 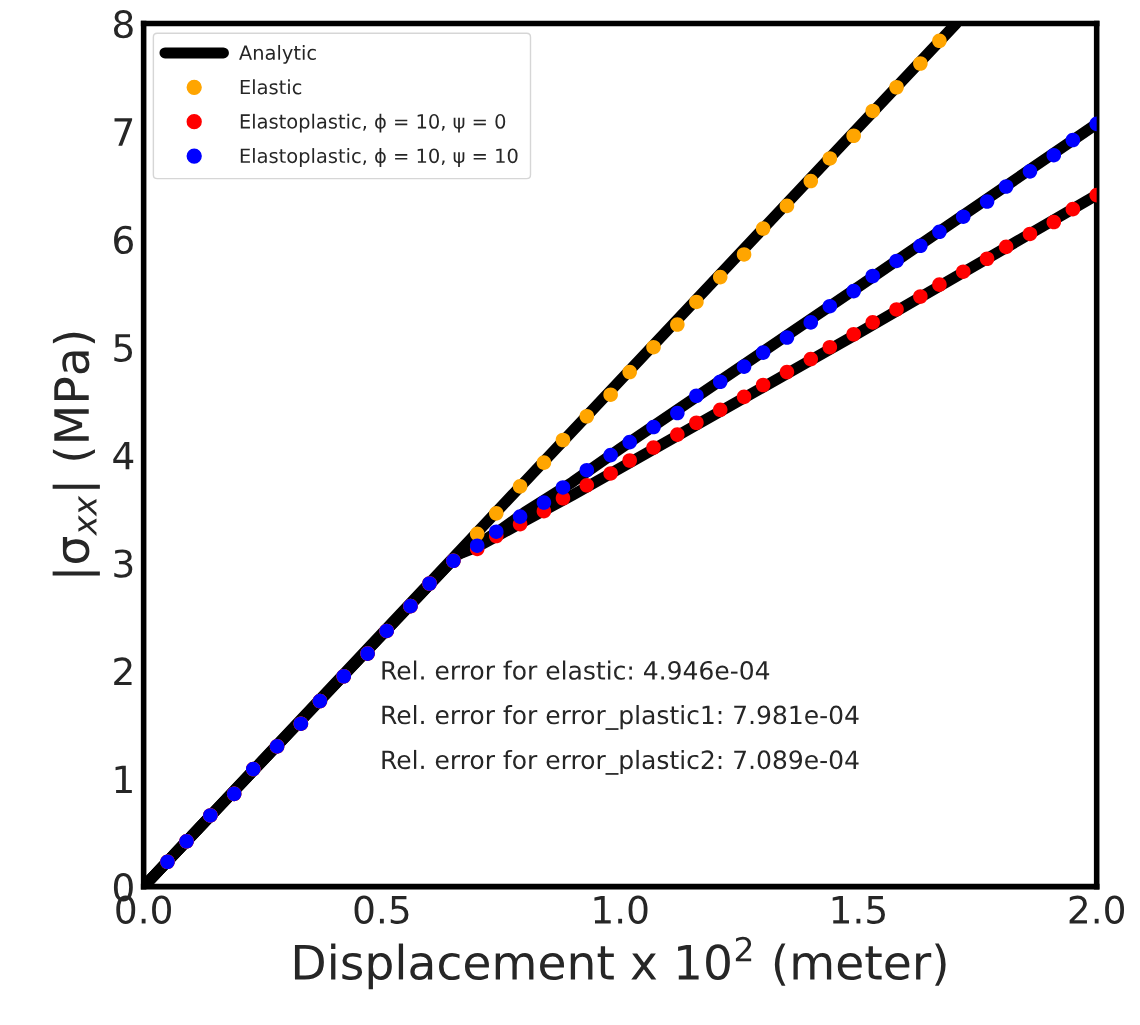 What do you see at coordinates (123, 671) in the screenshot?
I see `y-tick-label: 2` at bounding box center [123, 671].